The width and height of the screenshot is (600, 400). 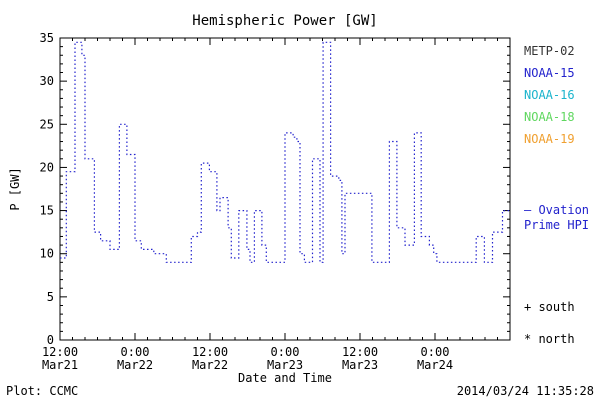 What do you see at coordinates (50, 340) in the screenshot?
I see `svg-text: 0` at bounding box center [50, 340].